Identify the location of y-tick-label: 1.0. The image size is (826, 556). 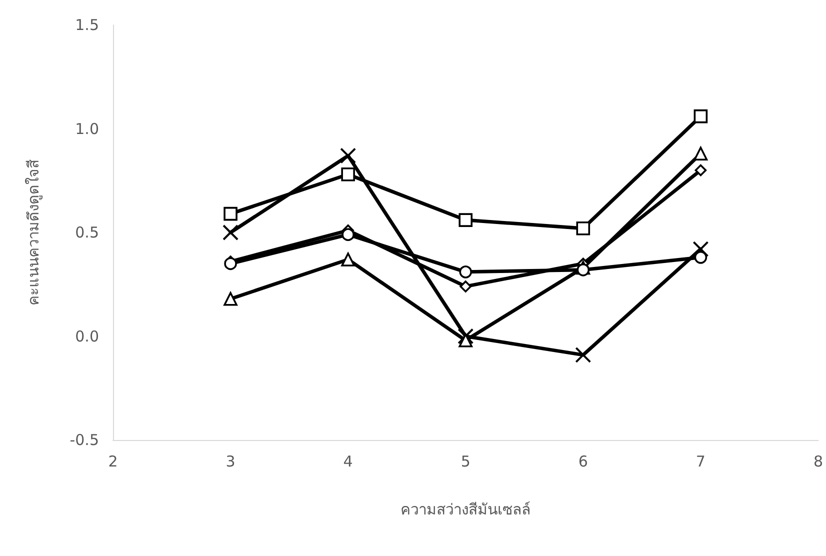
(87, 129).